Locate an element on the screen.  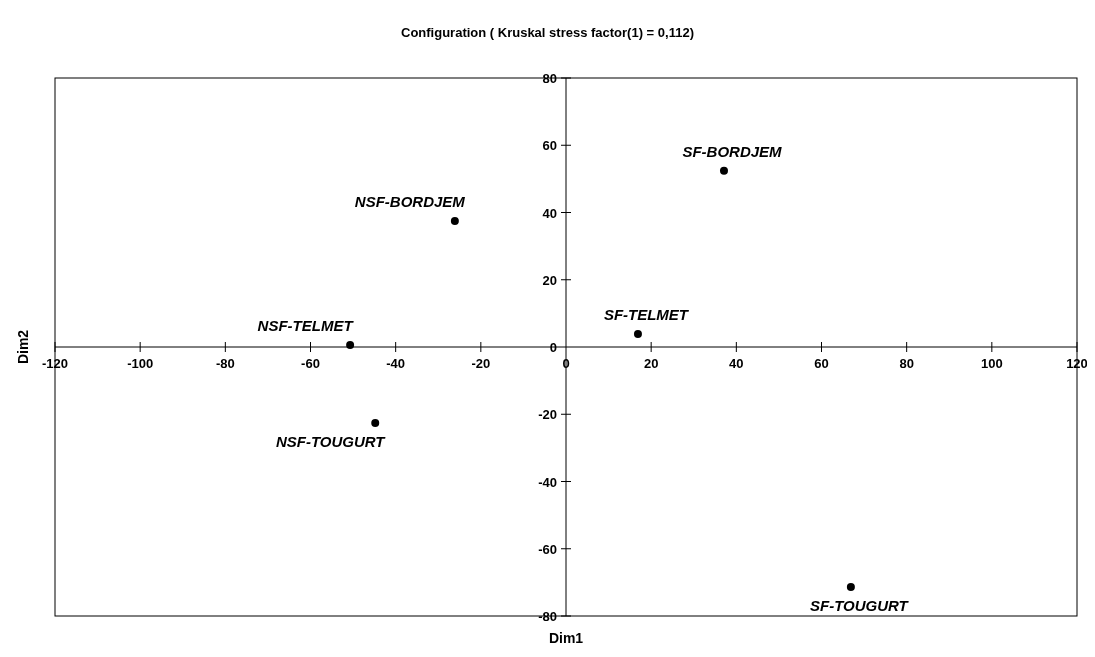
x-axis-title: Dim1 is located at coordinates (566, 638).